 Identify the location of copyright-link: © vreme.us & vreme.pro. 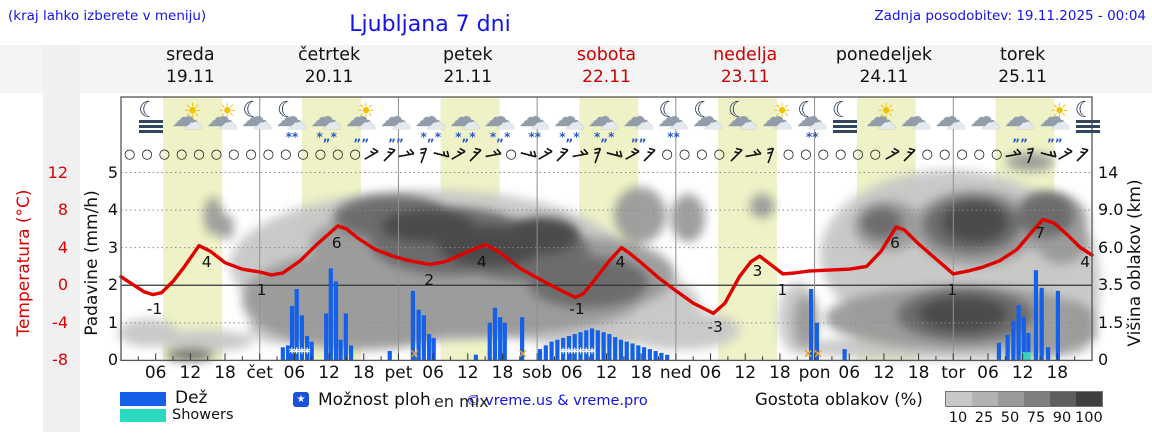
(557, 401).